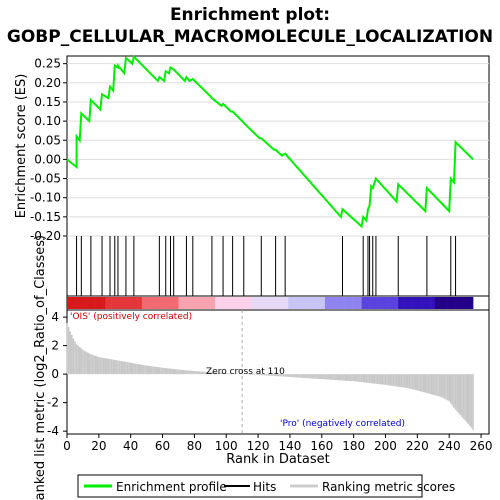 This screenshot has width=500, height=500. I want to click on x-tick-label: 100, so click(226, 446).